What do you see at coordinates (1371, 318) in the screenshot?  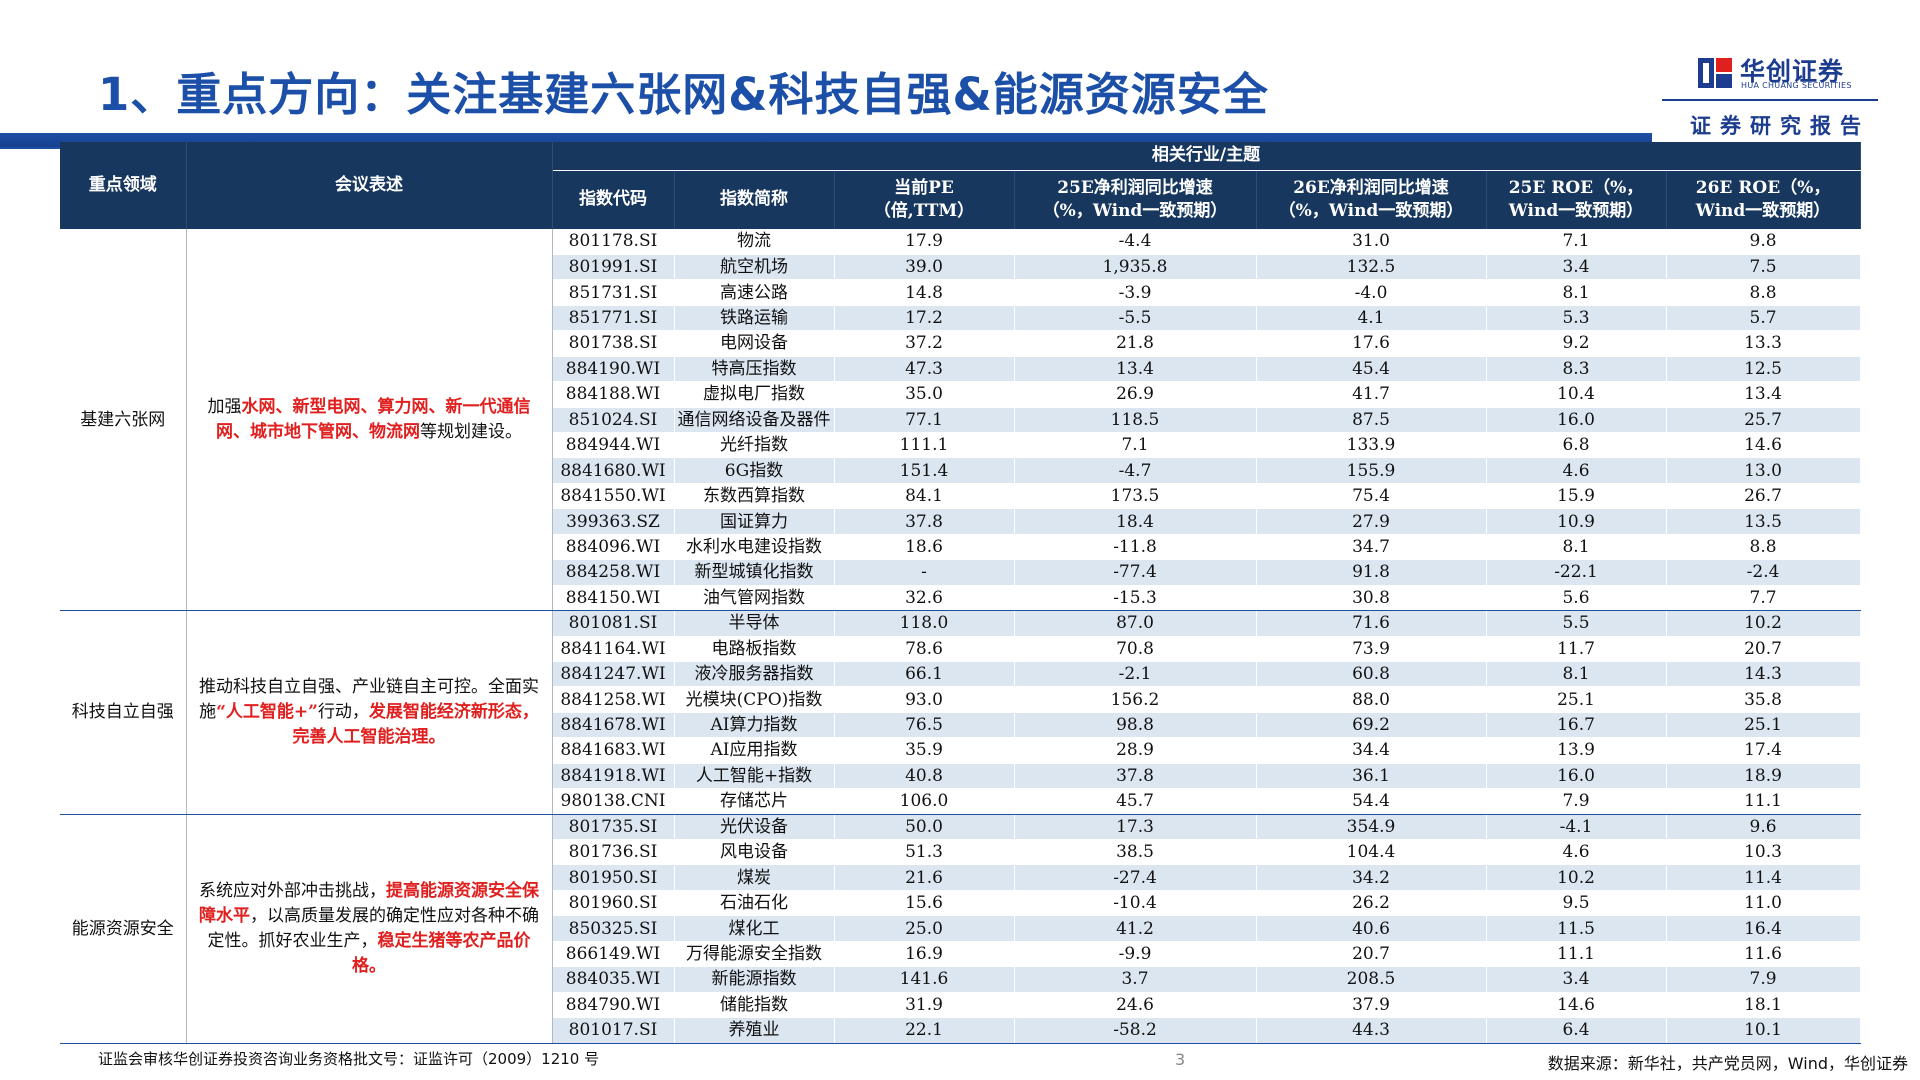 I see `profit-growth-26e: 4.1` at bounding box center [1371, 318].